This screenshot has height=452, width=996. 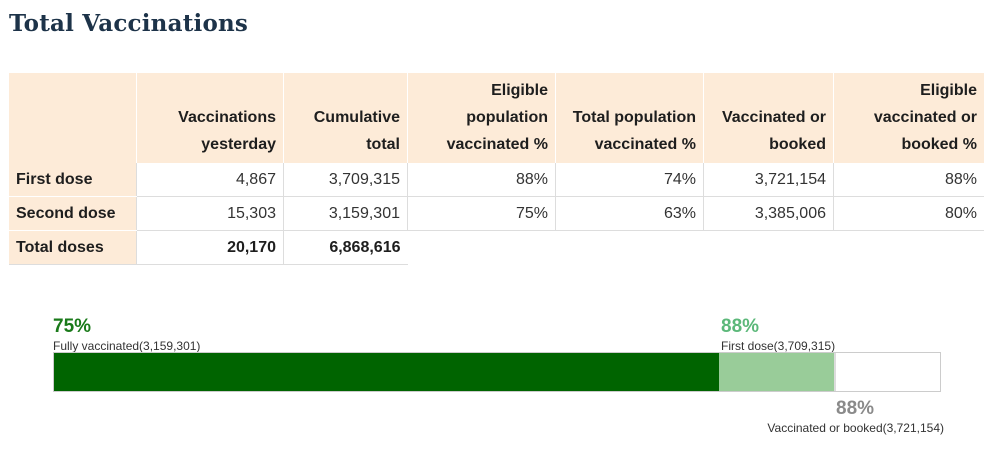 I want to click on table-cell: 74%, so click(x=629, y=180).